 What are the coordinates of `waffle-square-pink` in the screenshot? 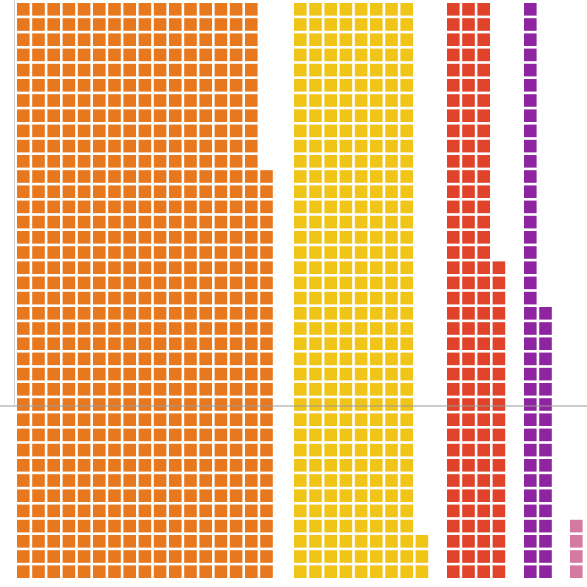 It's located at (576, 541).